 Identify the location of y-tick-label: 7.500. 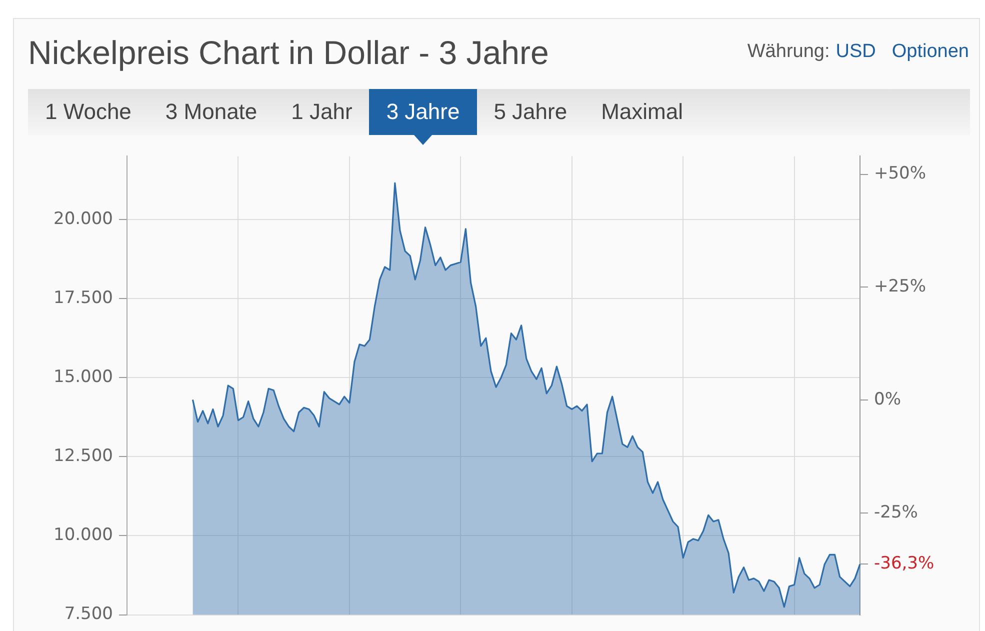
(88, 614).